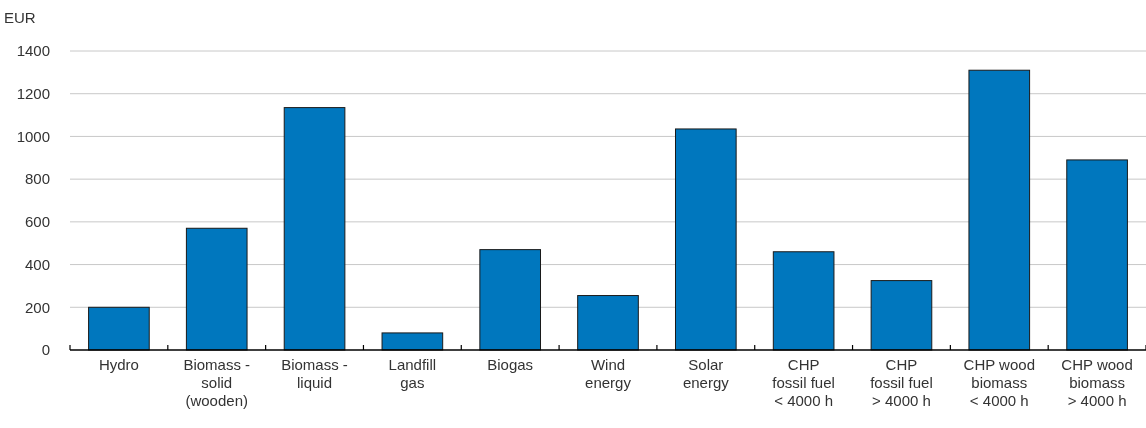 The image size is (1146, 428). I want to click on x-tick-label: Biogas, so click(510, 364).